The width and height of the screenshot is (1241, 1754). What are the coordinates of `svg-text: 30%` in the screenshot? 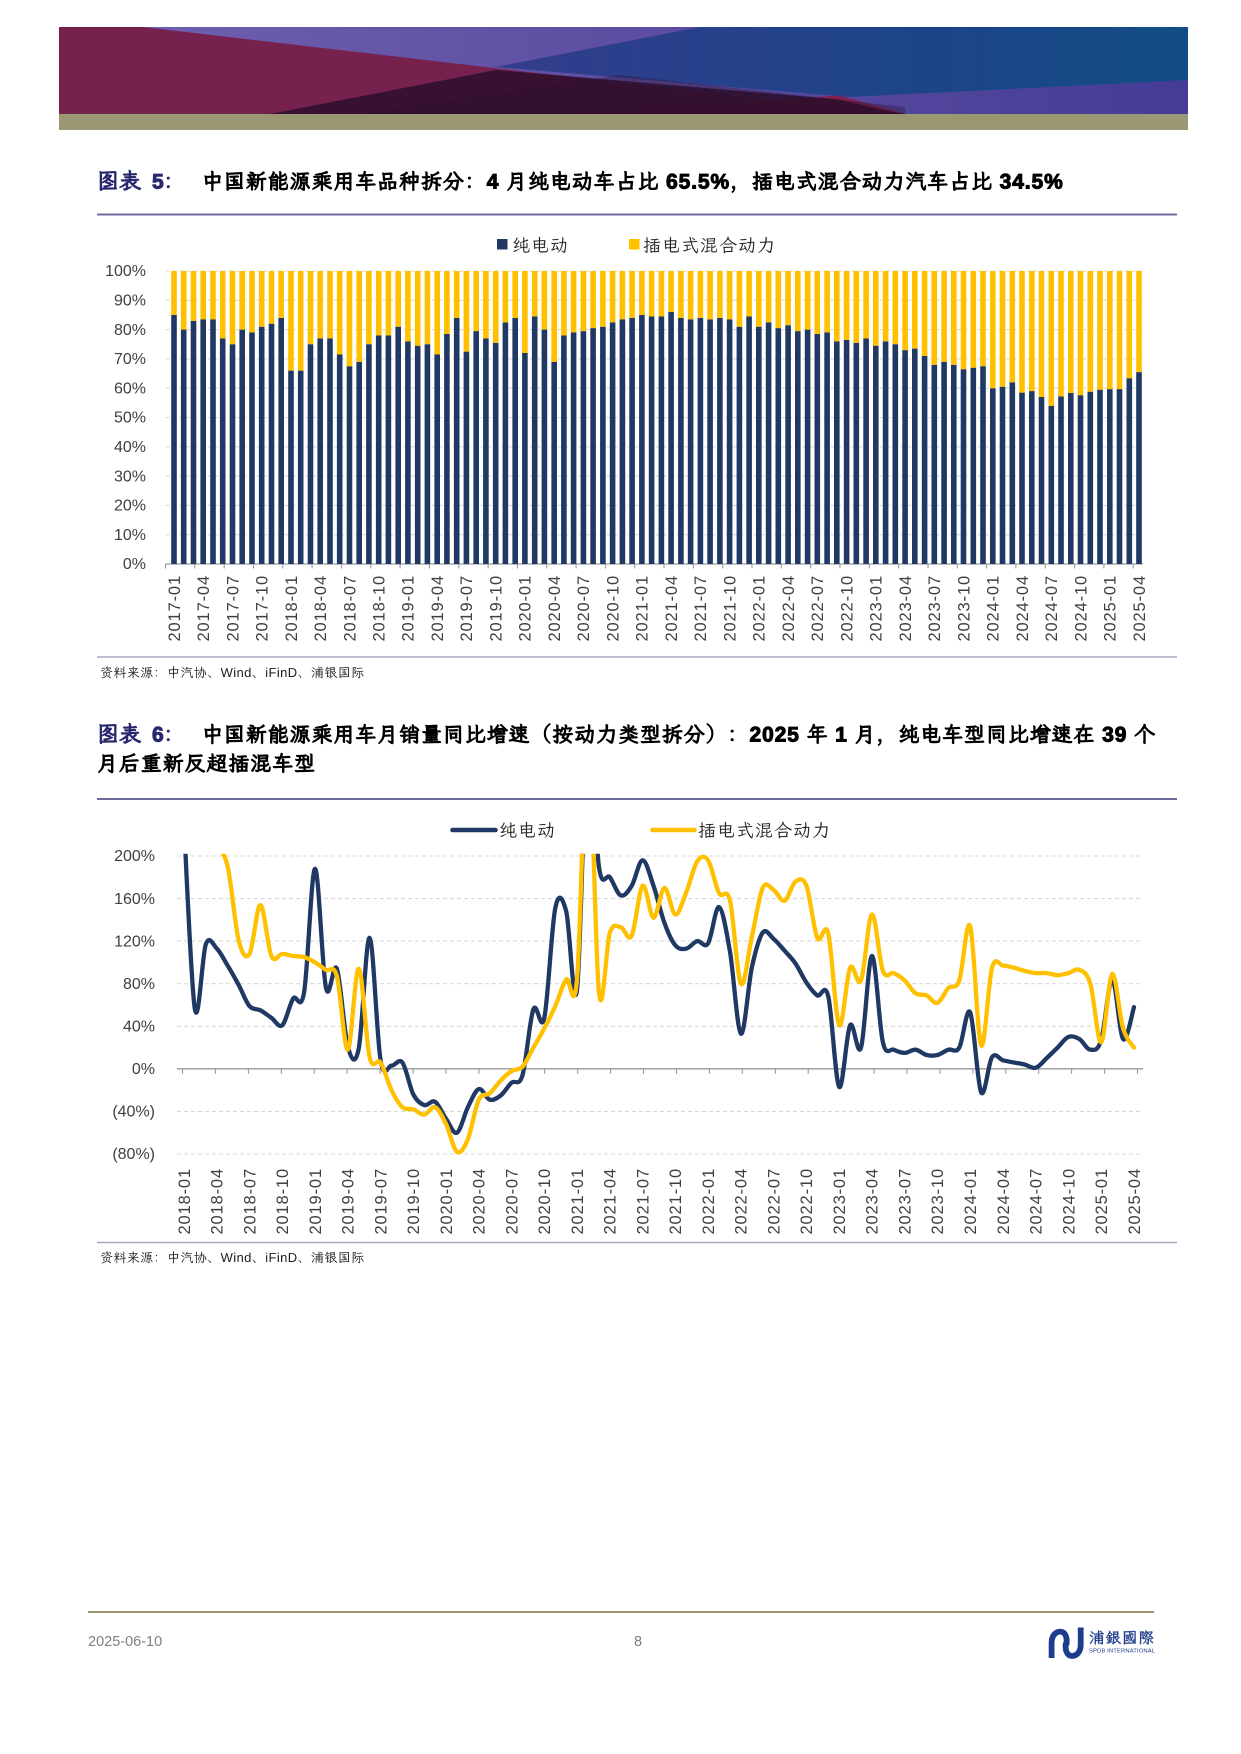 It's located at (130, 476).